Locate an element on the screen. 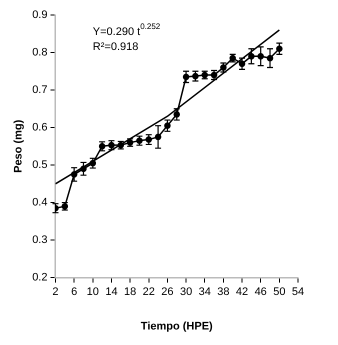 The width and height of the screenshot is (338, 345). x-tick-label: 6 is located at coordinates (74, 292).